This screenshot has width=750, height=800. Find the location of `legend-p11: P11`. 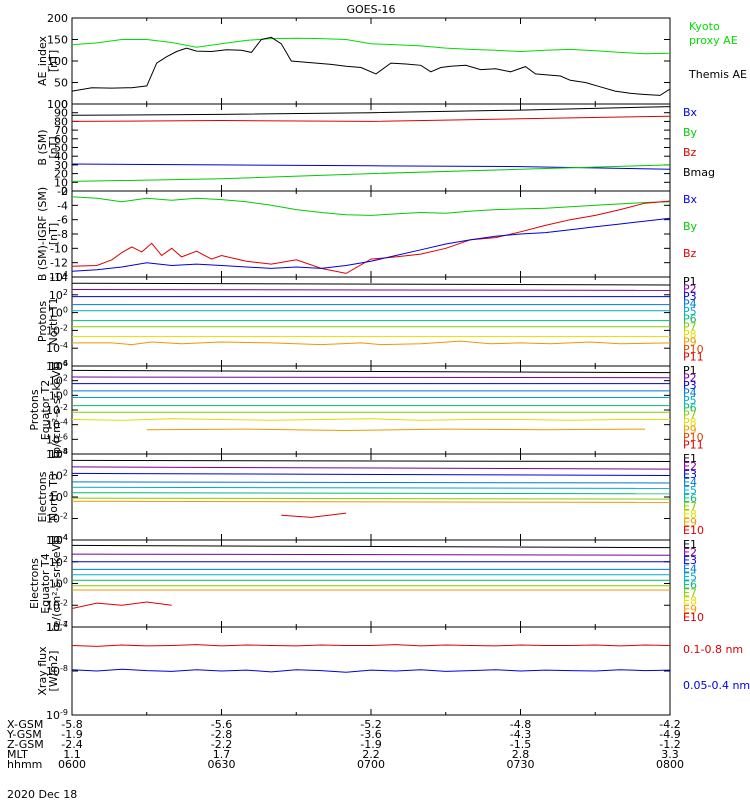

legend-p11: P11 is located at coordinates (693, 356).